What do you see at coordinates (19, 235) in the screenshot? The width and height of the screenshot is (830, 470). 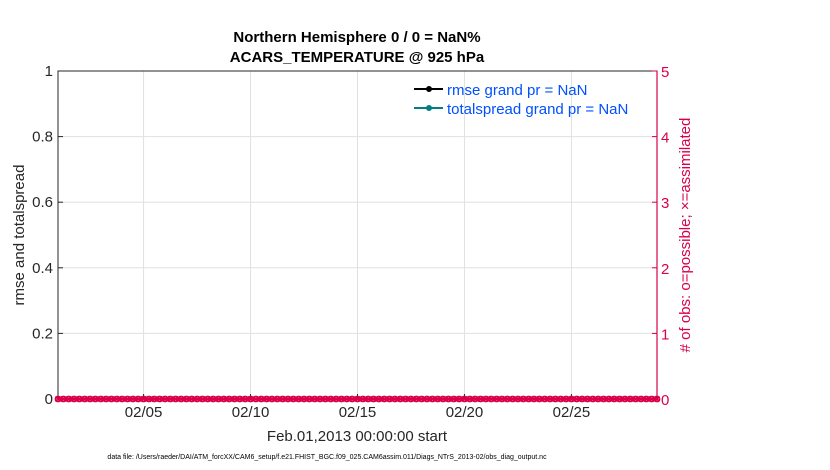 I see `y-axis-label: rmse and totalspread` at bounding box center [19, 235].